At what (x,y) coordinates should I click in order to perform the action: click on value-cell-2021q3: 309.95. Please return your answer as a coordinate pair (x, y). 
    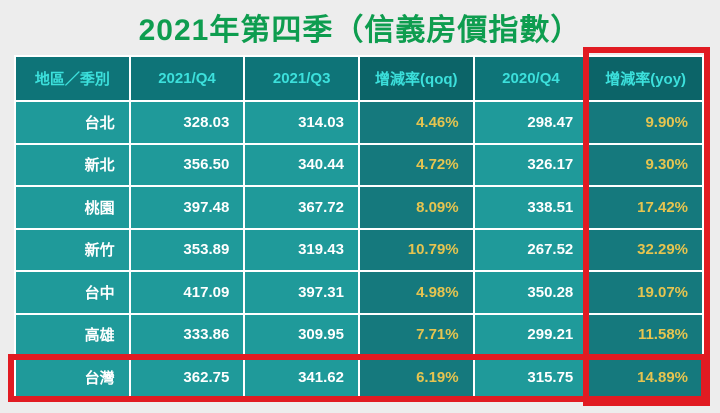
    Looking at the image, I should click on (301, 334).